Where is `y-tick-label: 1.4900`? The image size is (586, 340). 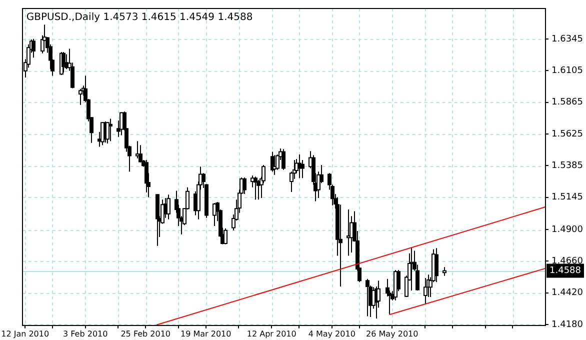 y-tick-label: 1.4900 is located at coordinates (568, 229).